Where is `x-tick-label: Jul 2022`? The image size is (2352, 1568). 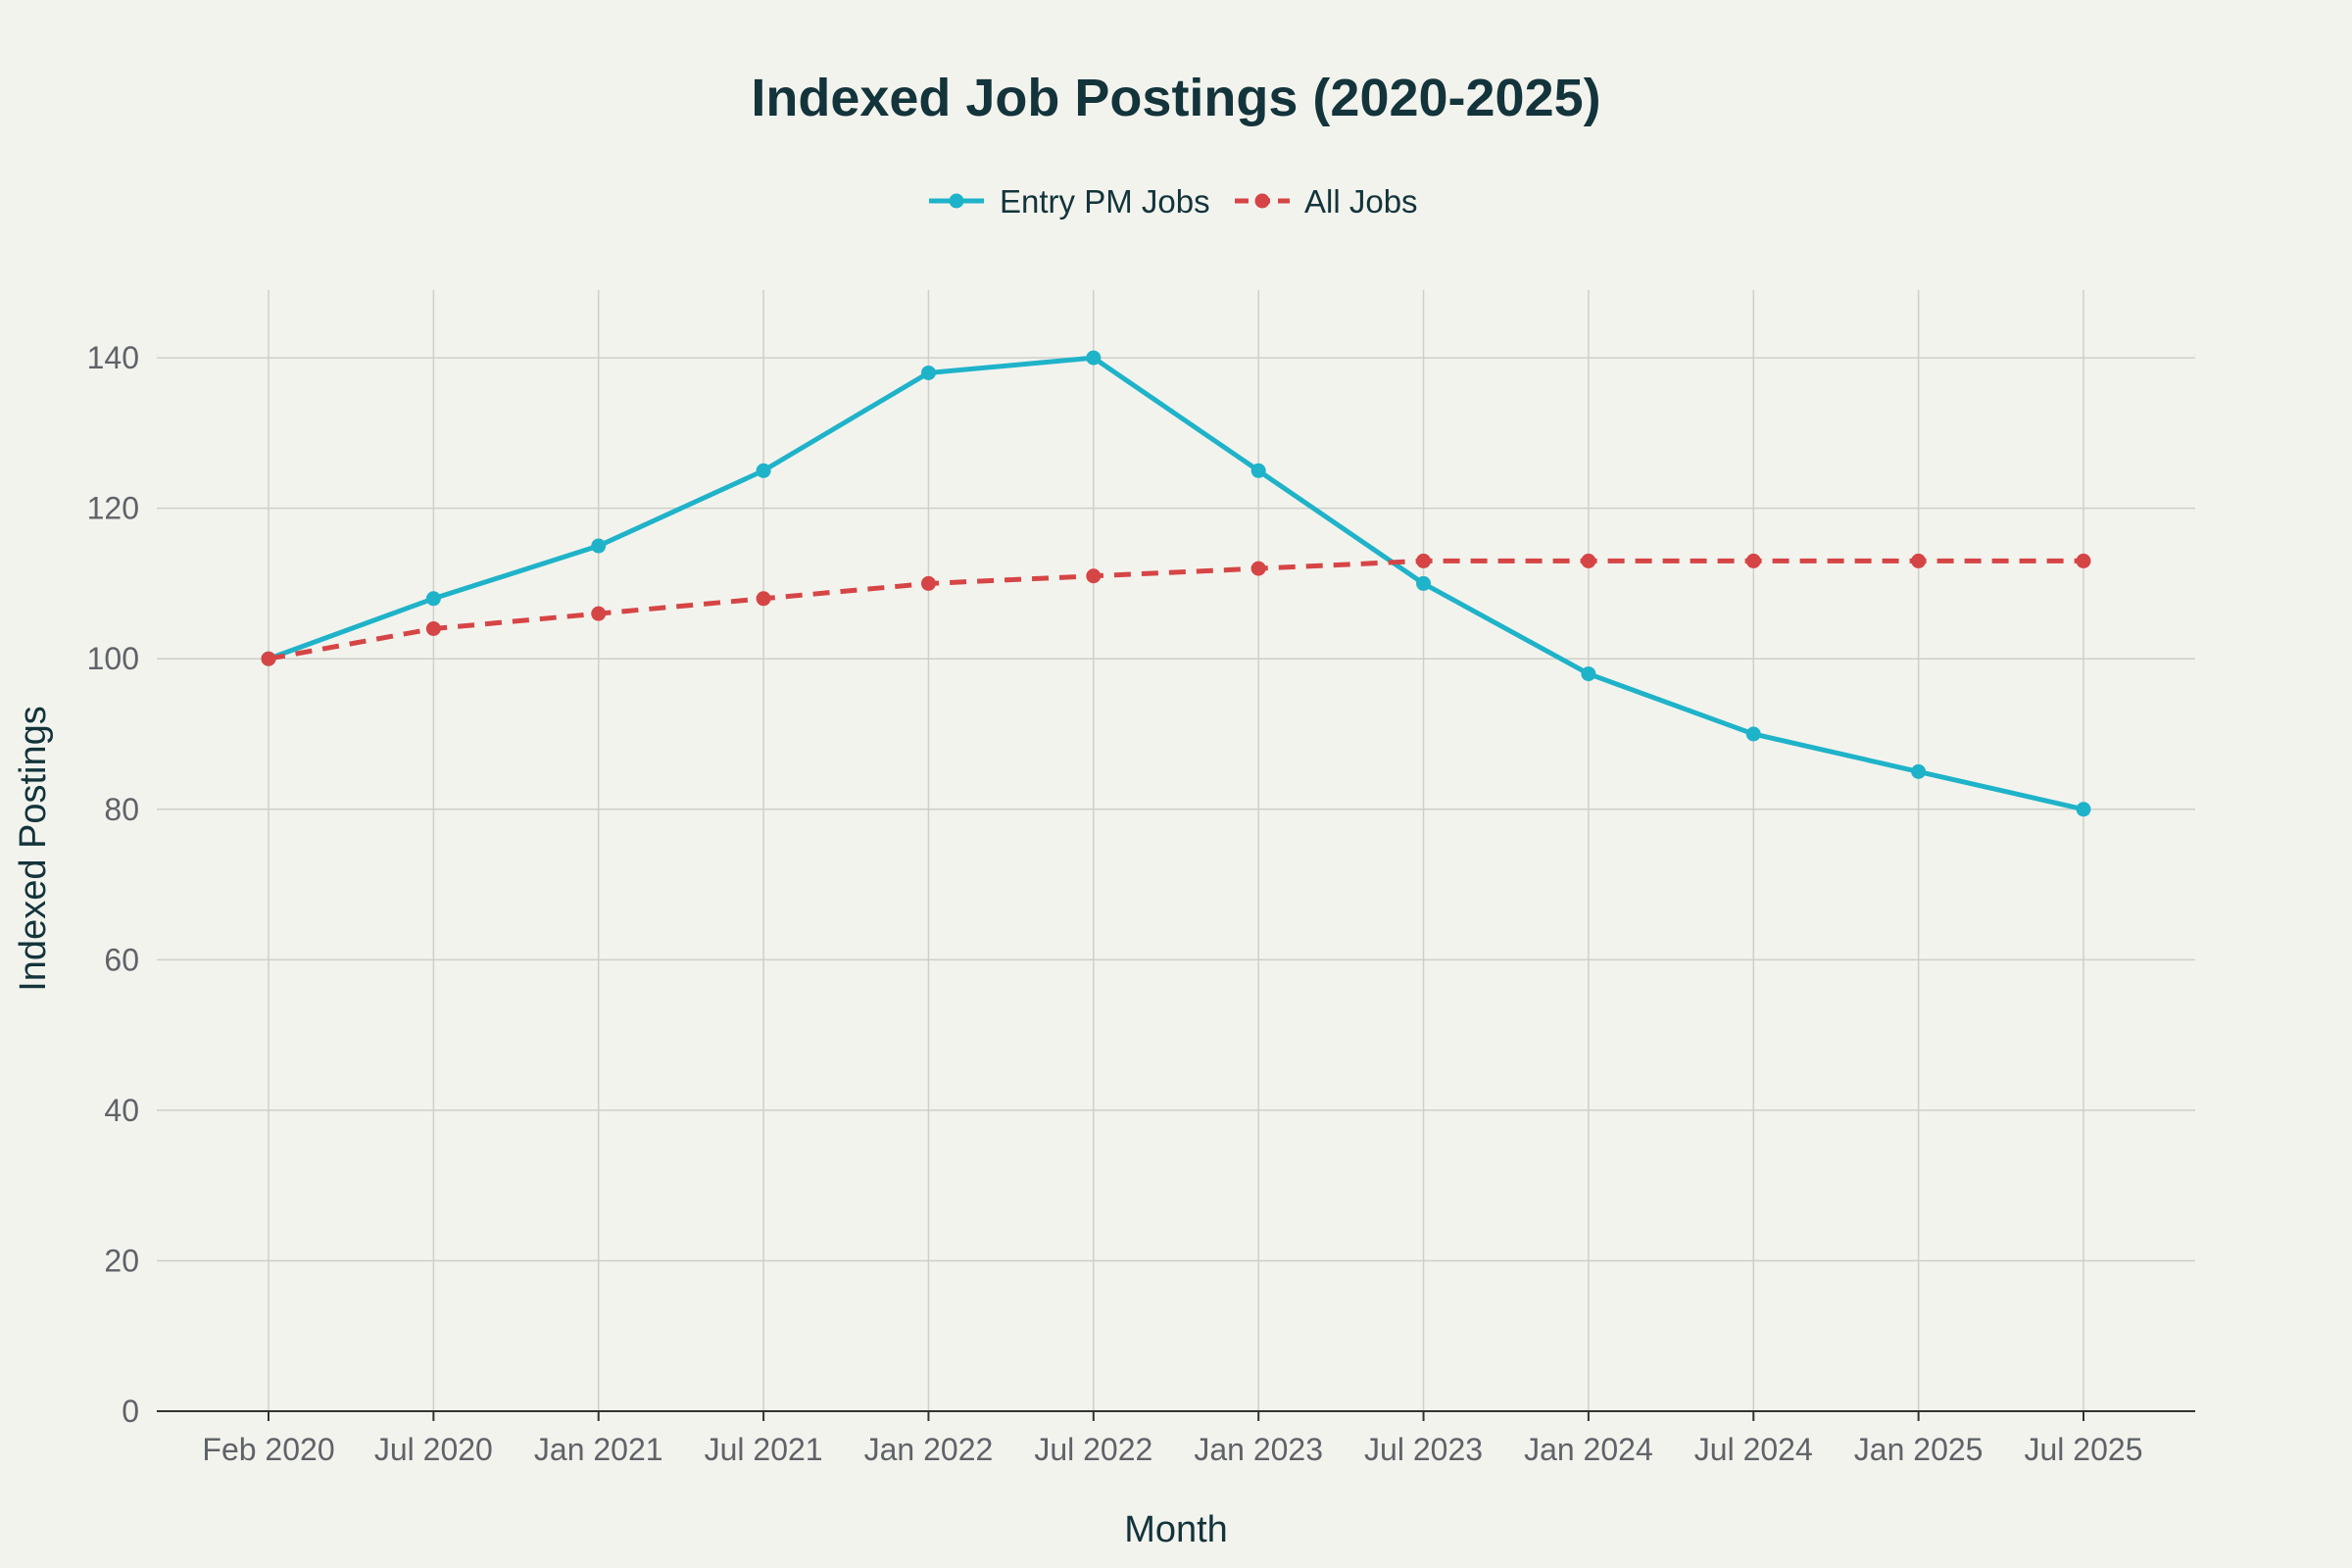 x-tick-label: Jul 2022 is located at coordinates (1093, 1449).